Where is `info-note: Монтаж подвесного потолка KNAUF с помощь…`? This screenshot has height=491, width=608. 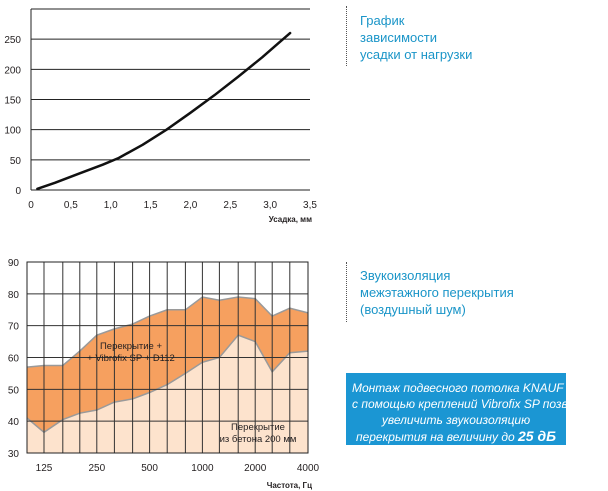 info-note: Монтаж подвесного потолка KNAUF с помощь… is located at coordinates (475, 409).